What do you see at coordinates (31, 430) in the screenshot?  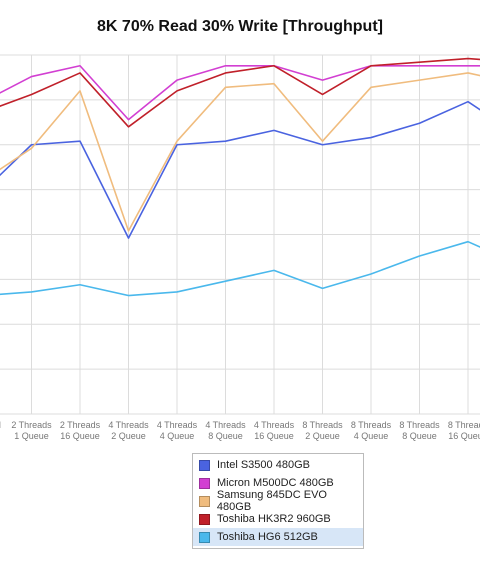 I see `x-tick-label: 2 Threads 1 Queue` at bounding box center [31, 430].